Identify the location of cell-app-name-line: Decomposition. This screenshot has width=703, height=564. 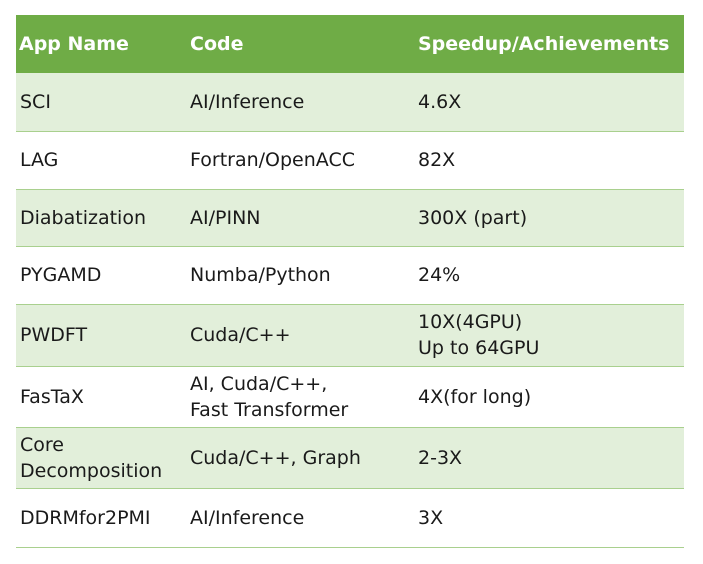
(91, 470).